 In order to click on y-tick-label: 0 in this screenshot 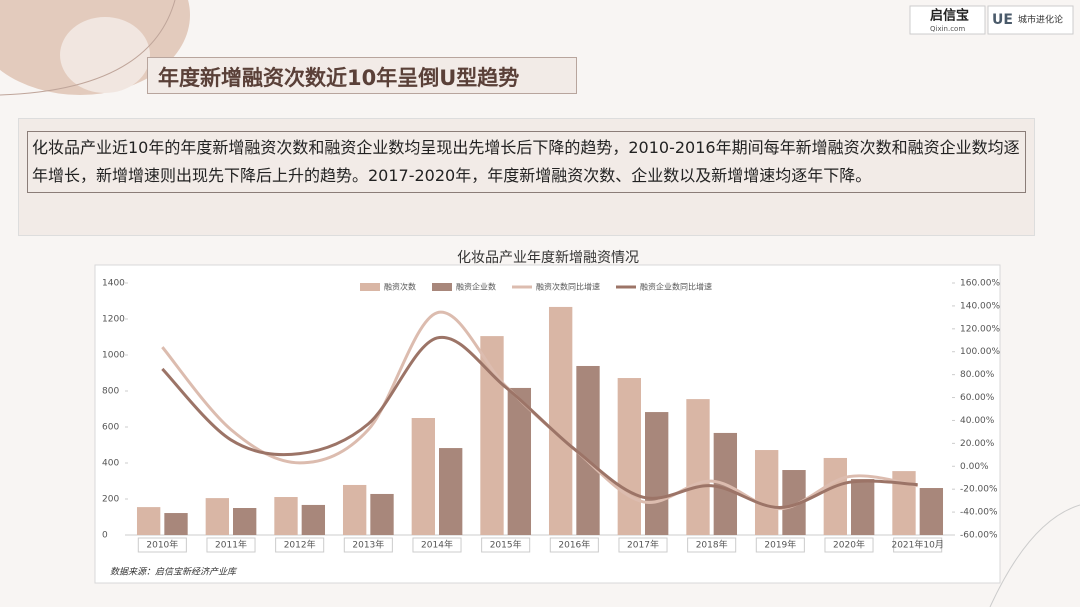, I will do `click(105, 536)`.